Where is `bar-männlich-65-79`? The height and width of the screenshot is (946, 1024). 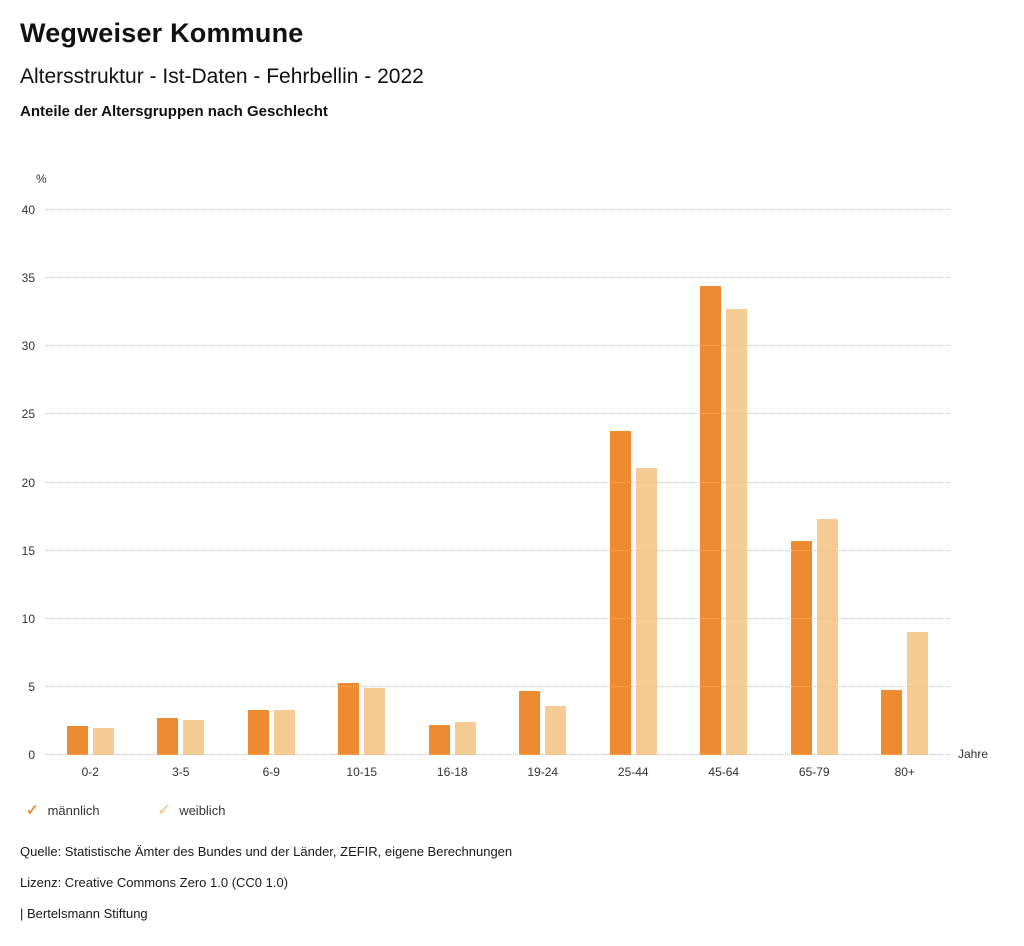
bar-männlich-65-79 is located at coordinates (801, 648).